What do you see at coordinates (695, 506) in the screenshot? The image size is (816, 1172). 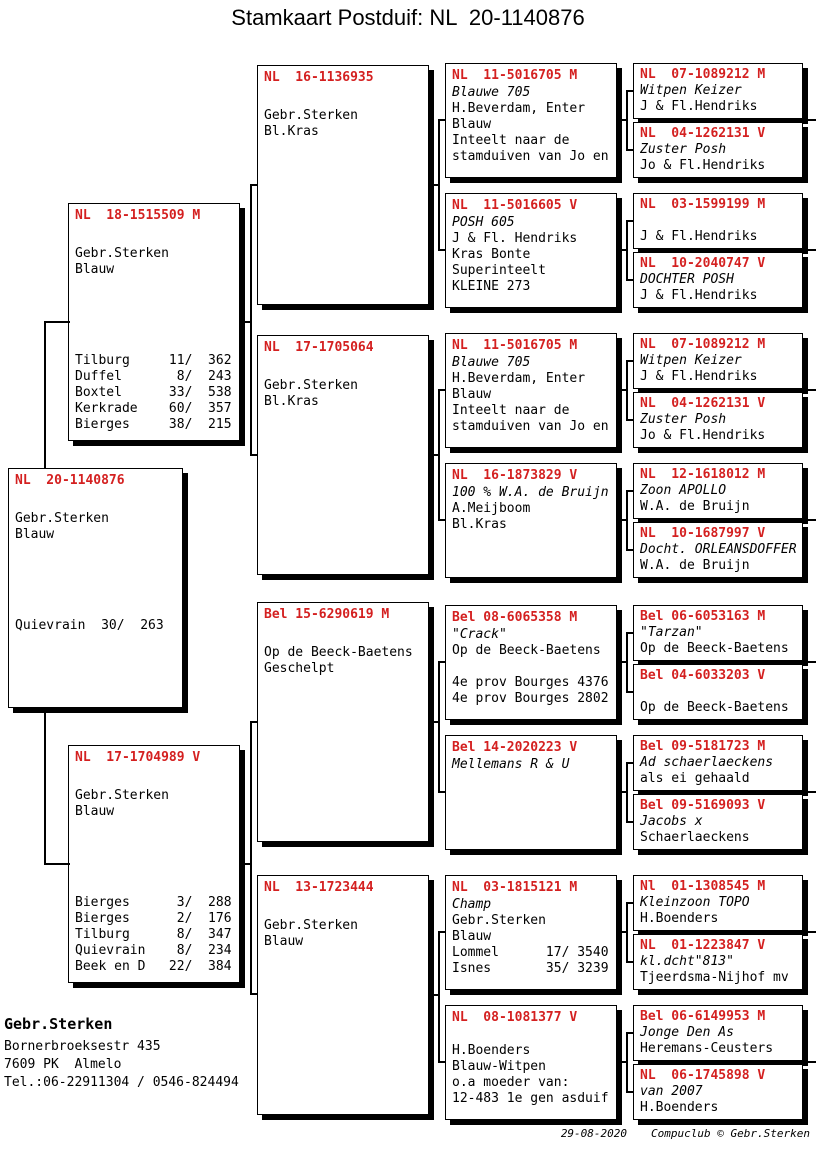 I see `pedigree-line: W.A. de Bruijn` at bounding box center [695, 506].